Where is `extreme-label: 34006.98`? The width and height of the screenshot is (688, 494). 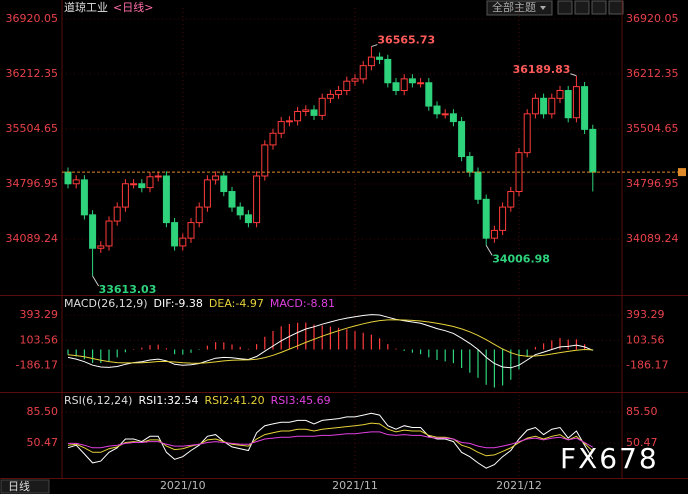 extreme-label: 34006.98 is located at coordinates (521, 258).